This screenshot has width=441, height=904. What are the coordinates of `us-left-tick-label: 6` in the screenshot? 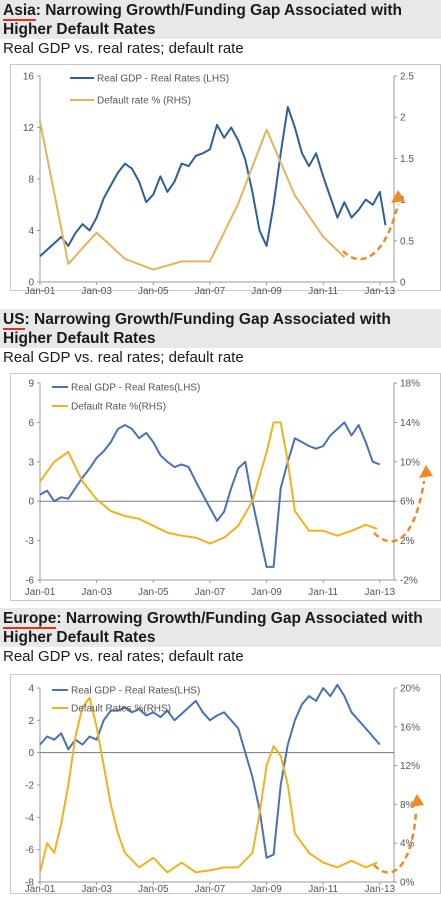 It's located at (31, 423).